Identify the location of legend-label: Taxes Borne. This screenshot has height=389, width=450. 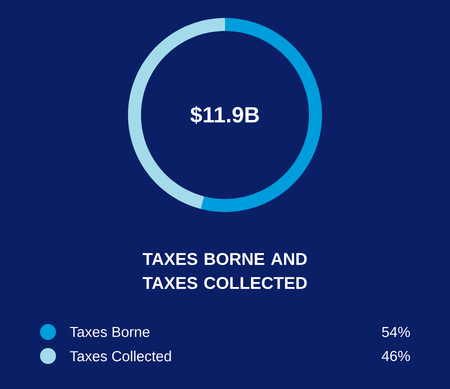
(110, 332).